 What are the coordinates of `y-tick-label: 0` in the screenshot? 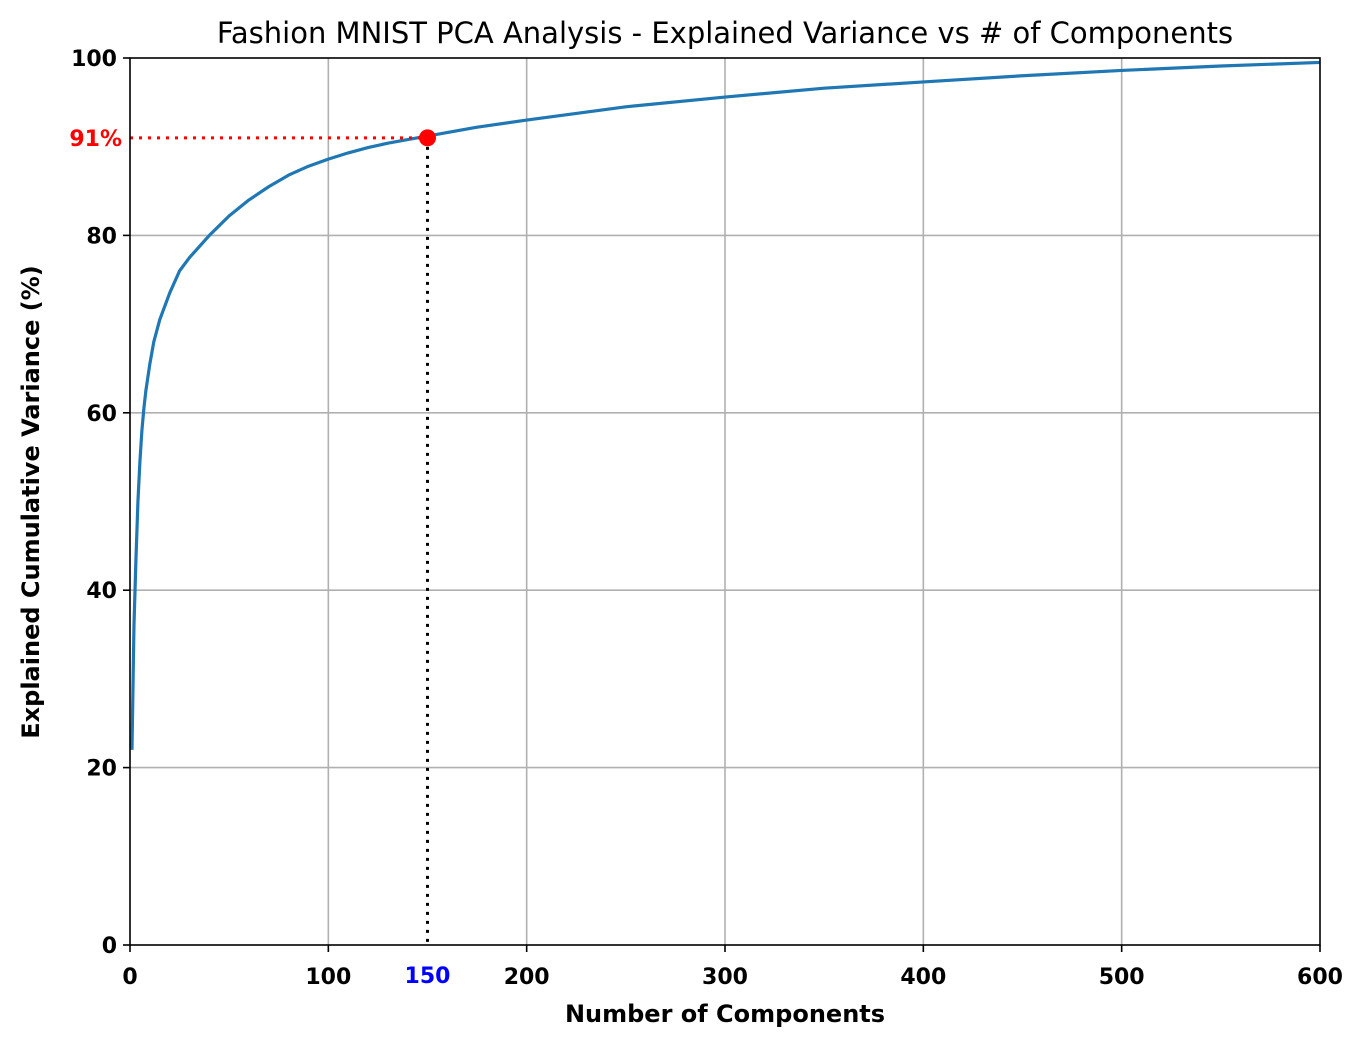 It's located at (109, 946).